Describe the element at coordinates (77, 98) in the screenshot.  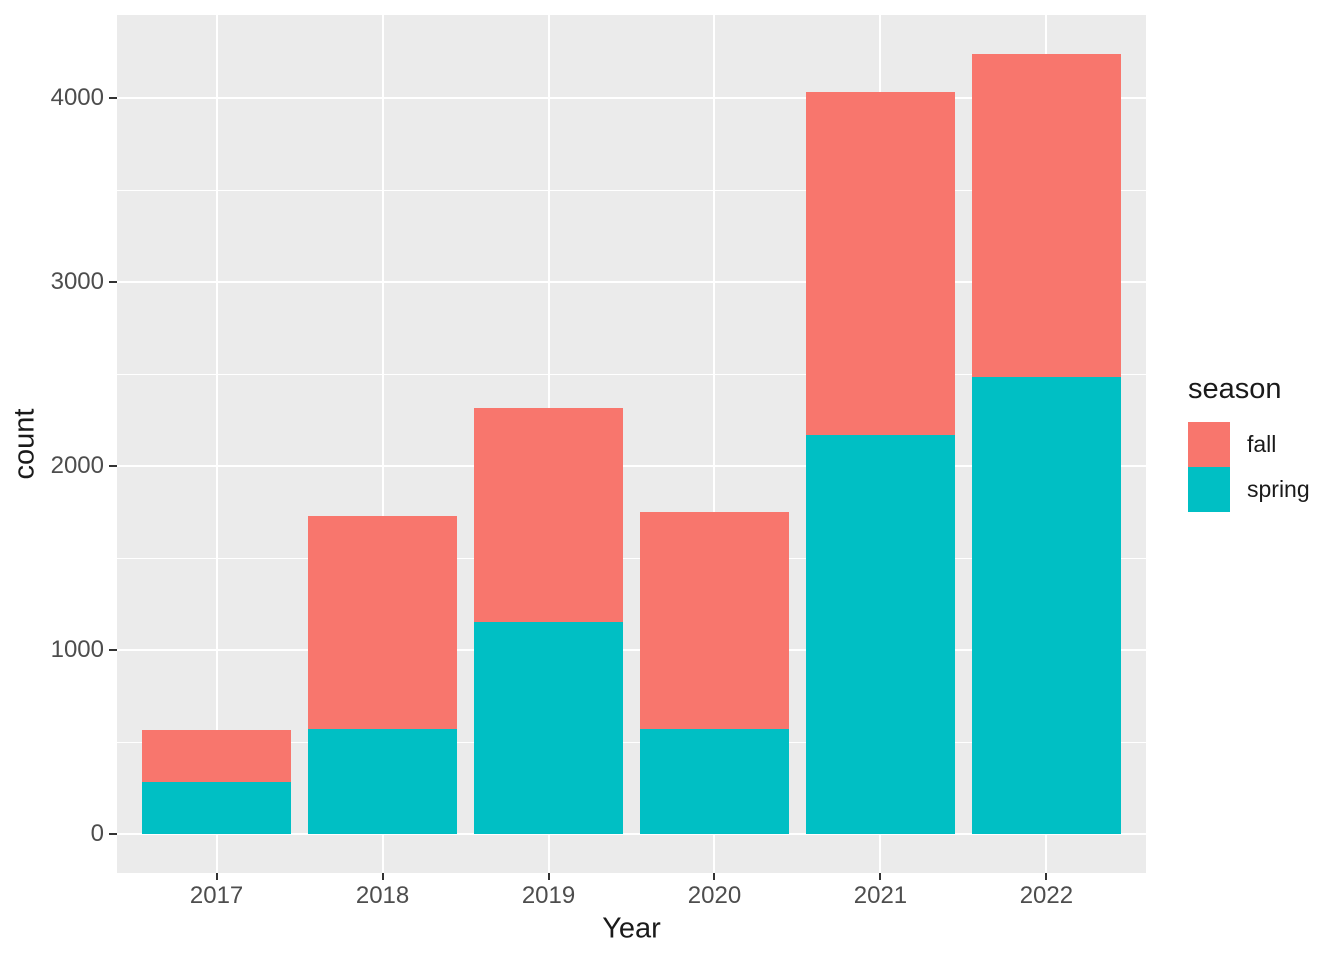
I see `y-tick-label-4000: 4000` at that location.